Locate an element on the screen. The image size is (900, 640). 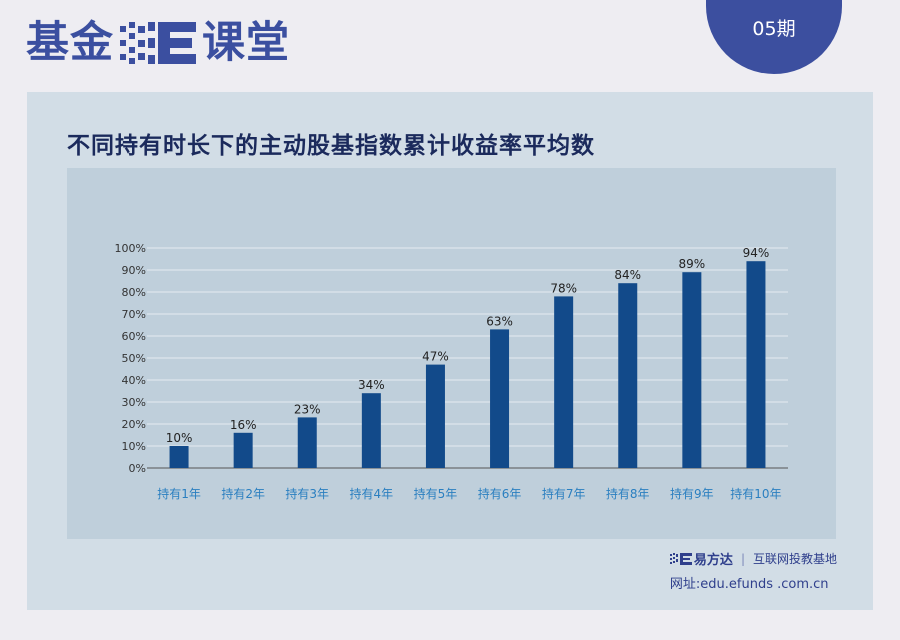
x-tick-label: 持有1年 is located at coordinates (179, 493).